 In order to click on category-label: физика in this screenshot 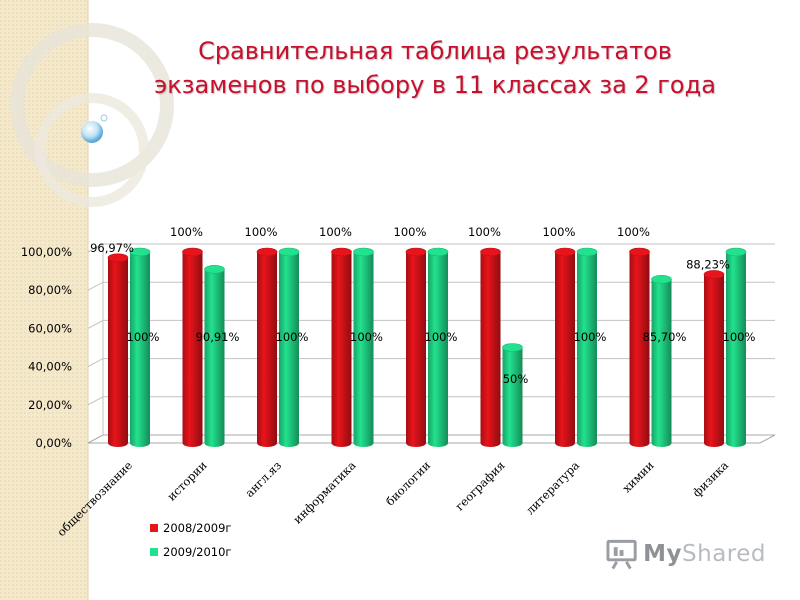, I will do `click(711, 479)`.